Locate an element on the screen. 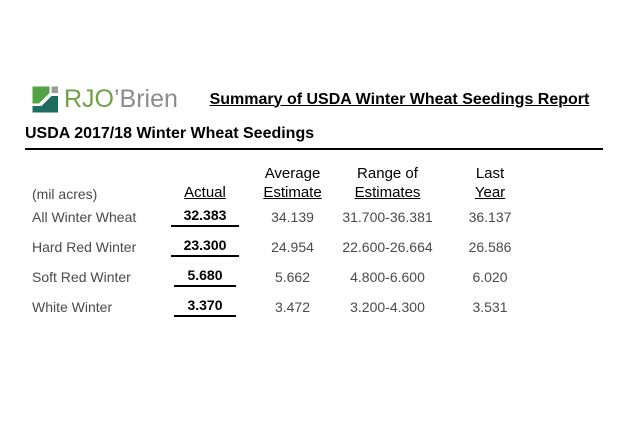 The height and width of the screenshot is (430, 630). column-header-range-of-estimates: Range of Estimates is located at coordinates (387, 178).